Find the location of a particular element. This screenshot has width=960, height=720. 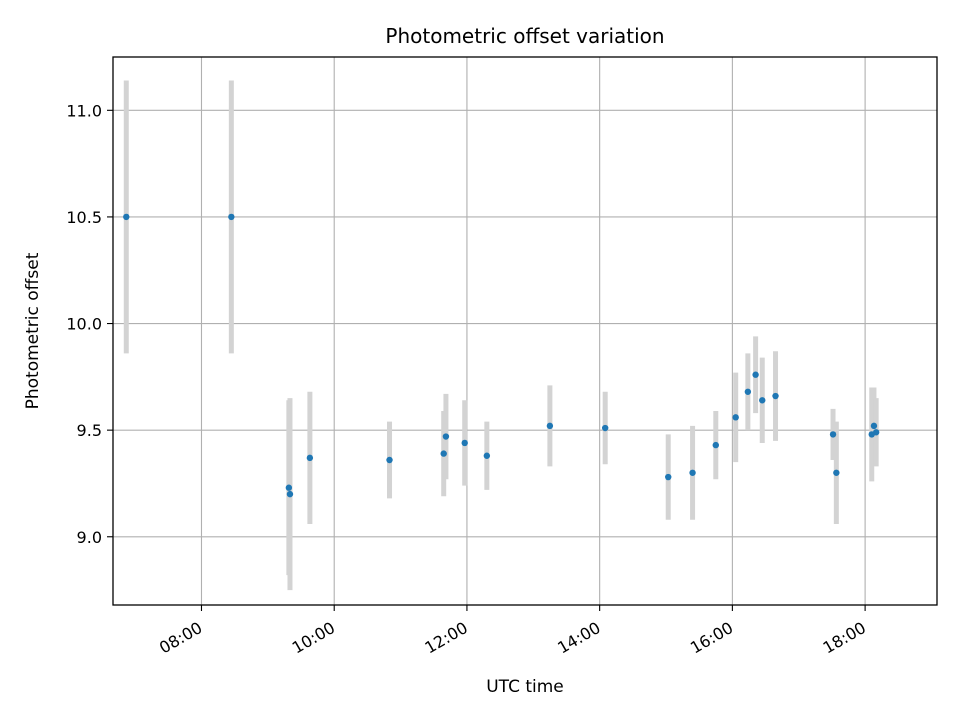

x-axis-label: UTC time is located at coordinates (525, 687).